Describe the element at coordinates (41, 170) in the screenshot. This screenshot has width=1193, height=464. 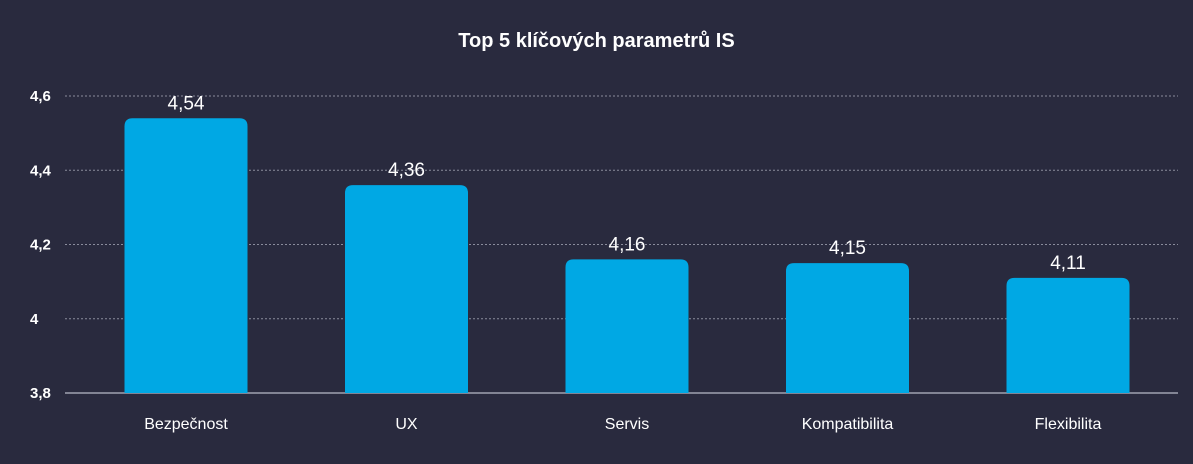
I see `y-tick-label: 4,4` at that location.